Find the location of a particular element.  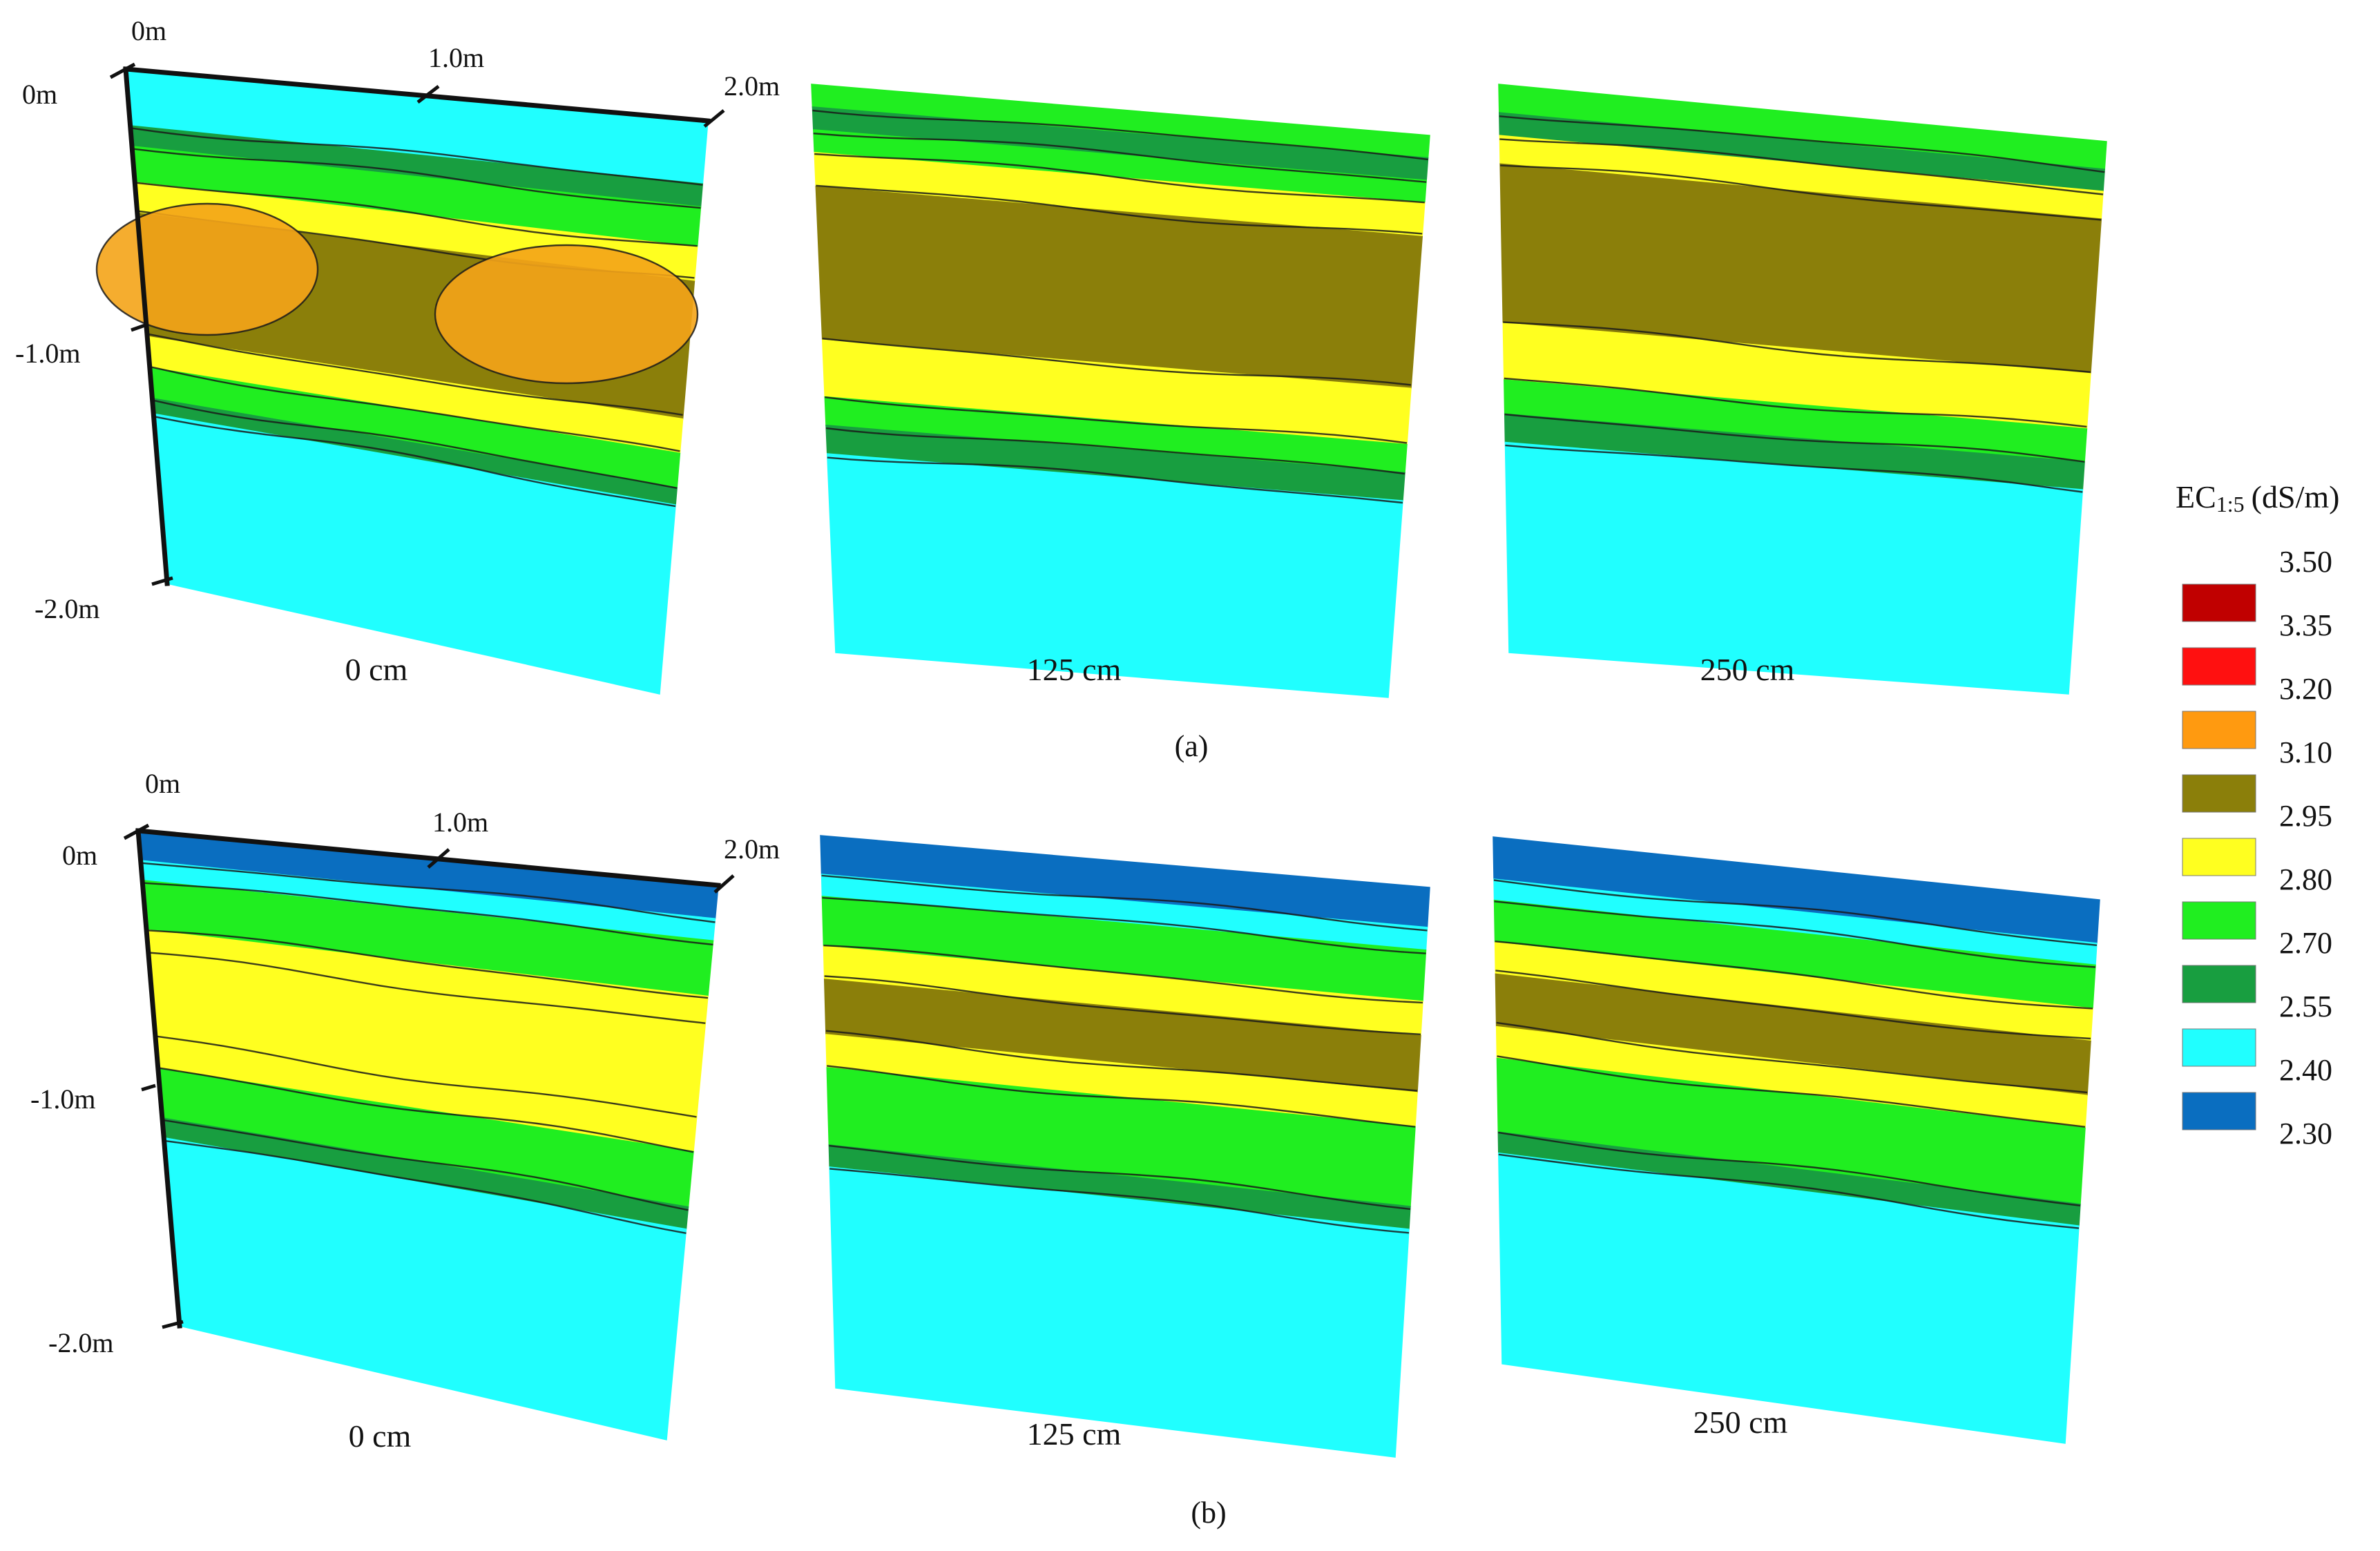

colorbar-swatches is located at coordinates (2219, 857).